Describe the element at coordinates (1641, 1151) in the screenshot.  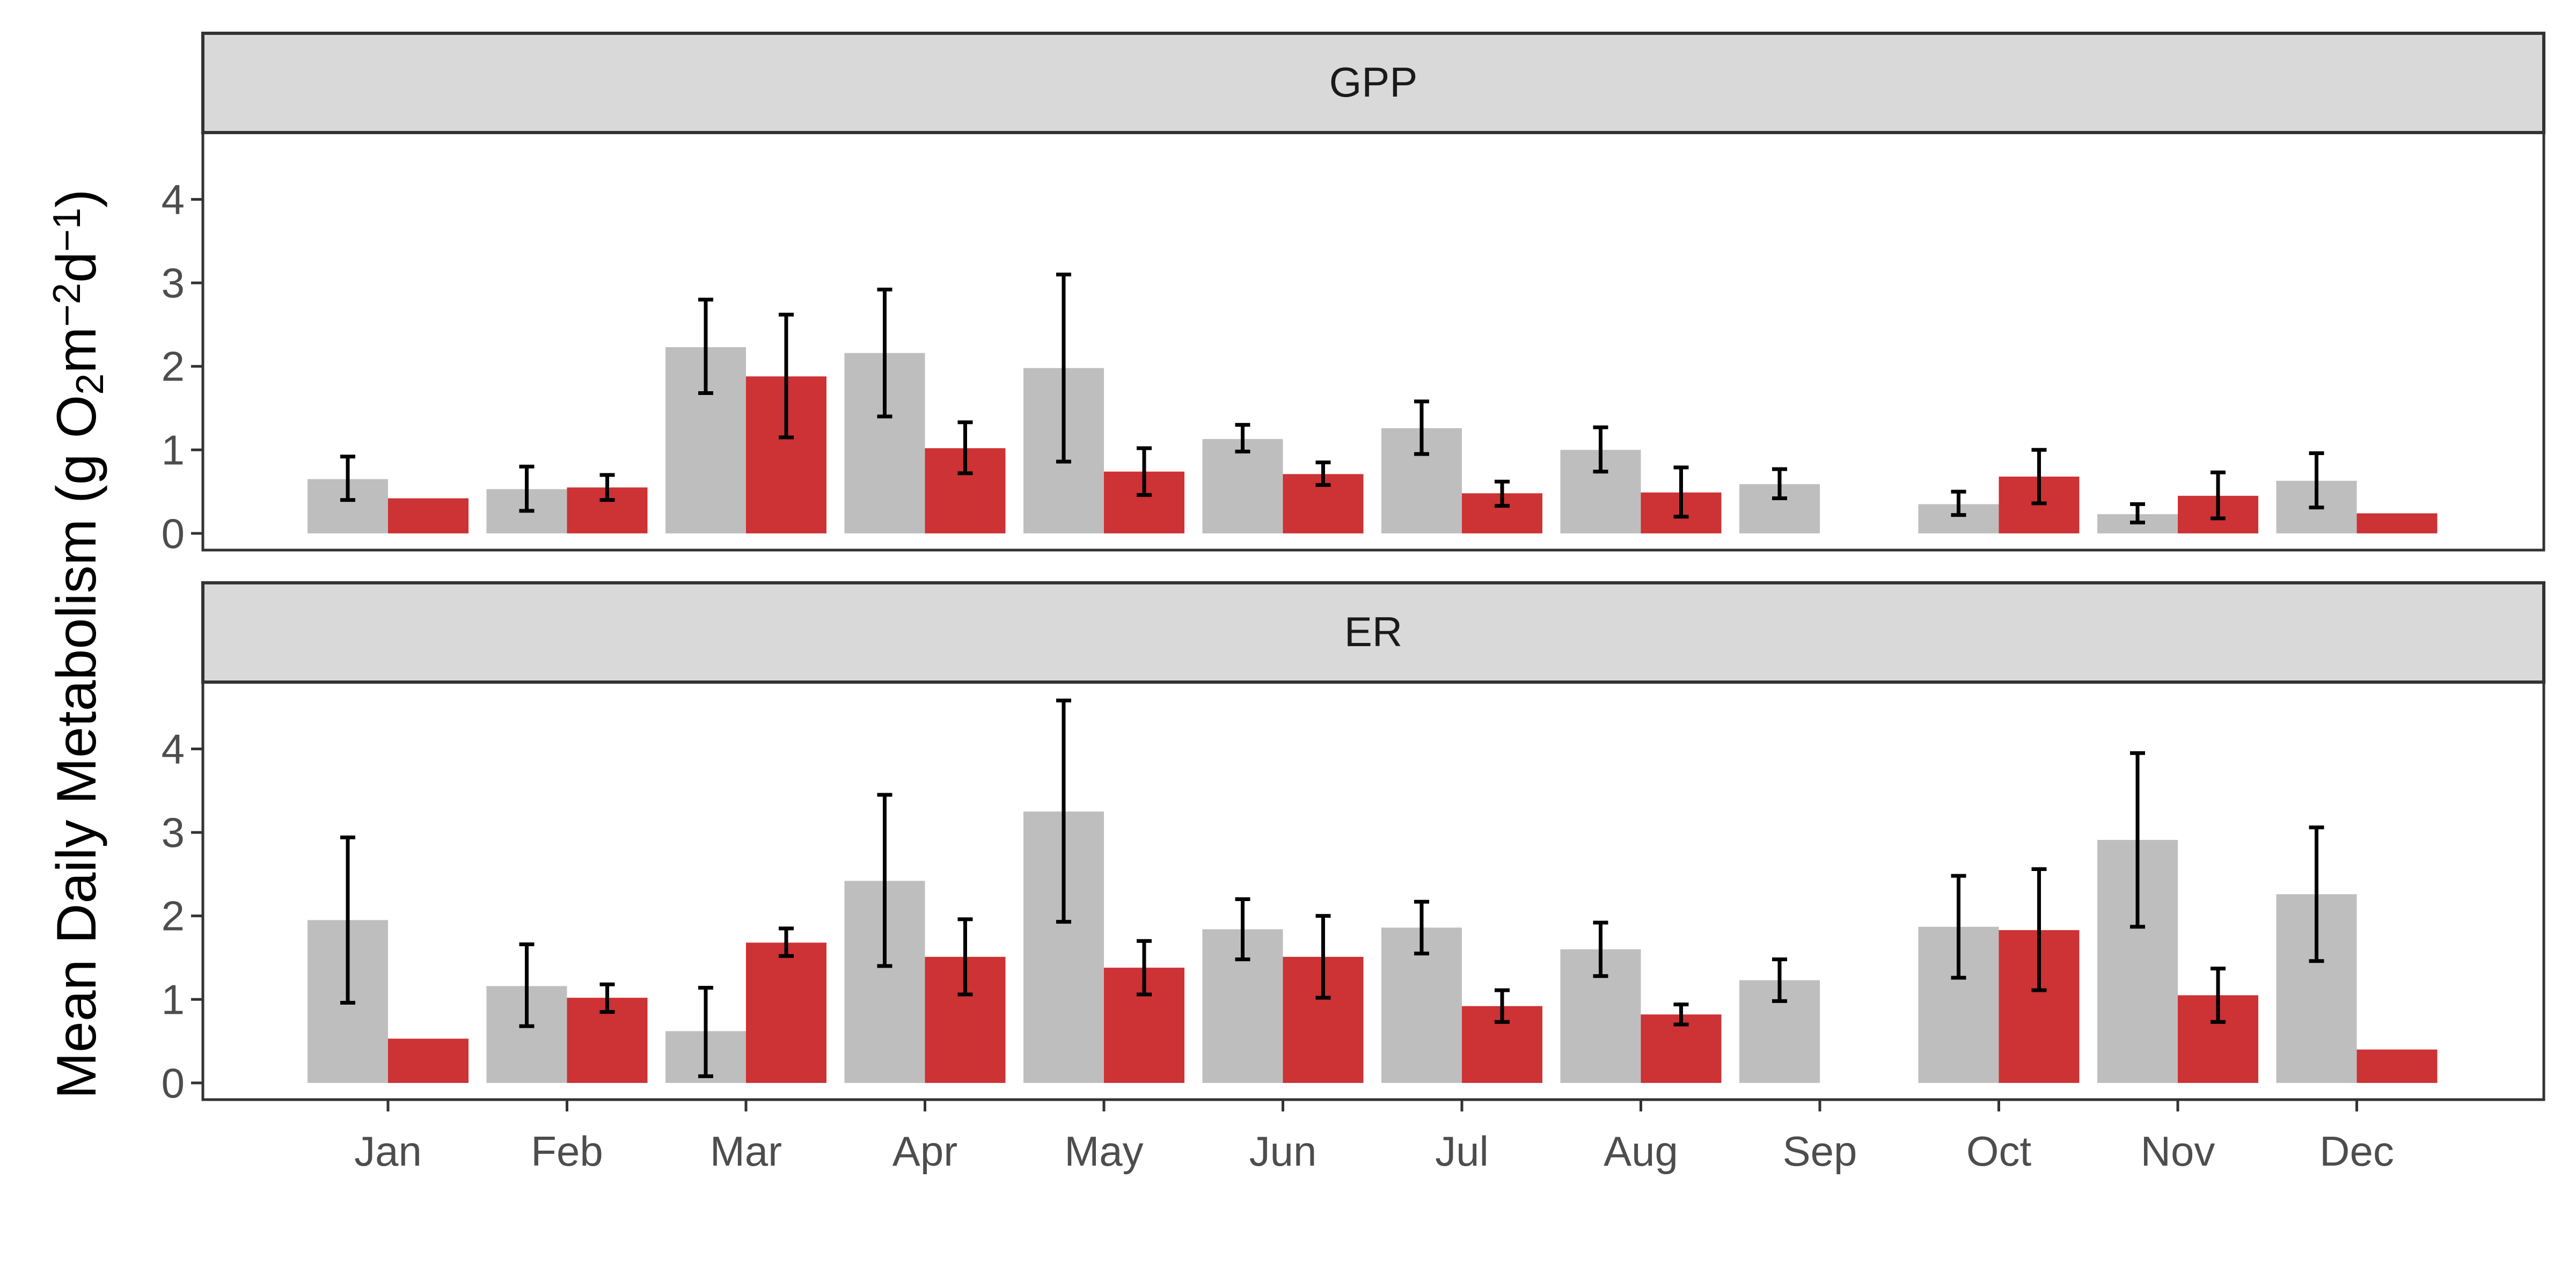
I see `x-tick-label-aug: Aug` at that location.